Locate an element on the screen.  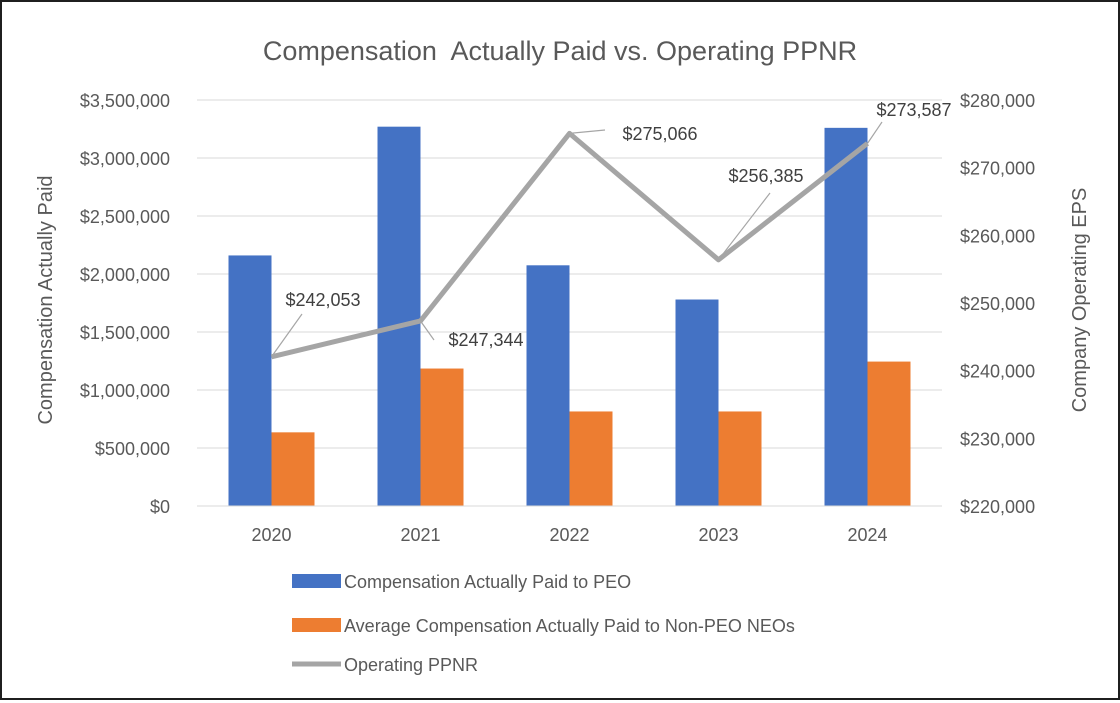
x-tick-label: 2024 is located at coordinates (867, 535).